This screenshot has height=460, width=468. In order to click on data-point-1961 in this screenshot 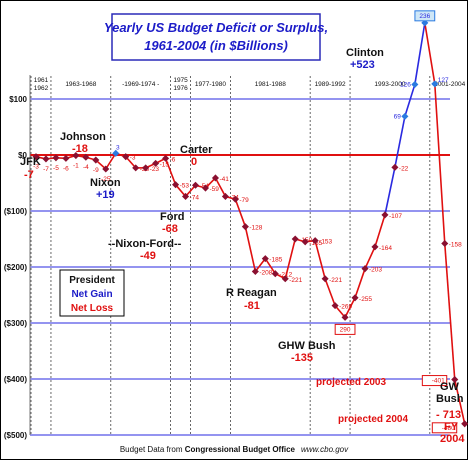, I will do `click(36, 157)`.